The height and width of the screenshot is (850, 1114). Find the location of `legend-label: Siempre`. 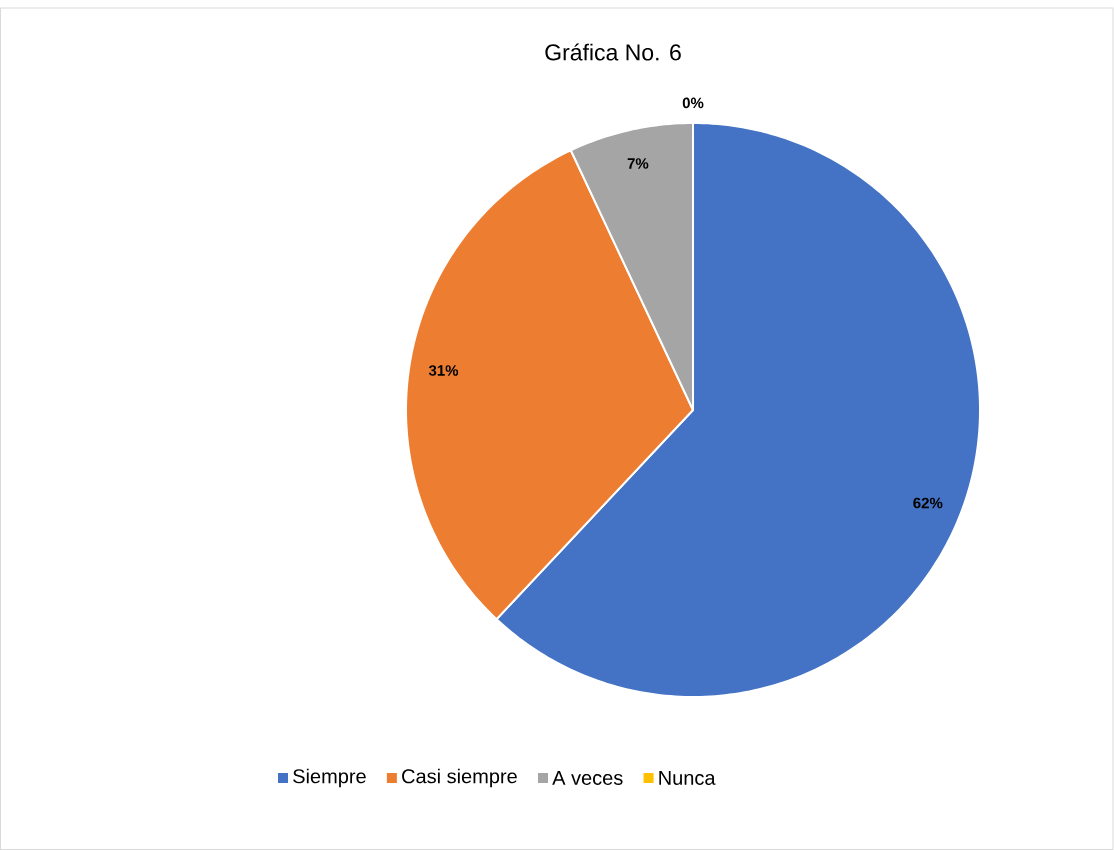

legend-label: Siempre is located at coordinates (329, 778).